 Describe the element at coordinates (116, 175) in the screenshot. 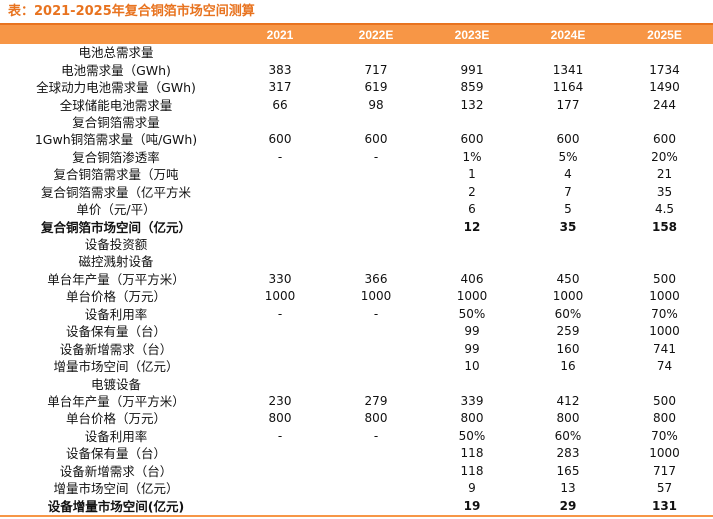

I see `row-label: 复合铜箔需求量（万吨` at that location.